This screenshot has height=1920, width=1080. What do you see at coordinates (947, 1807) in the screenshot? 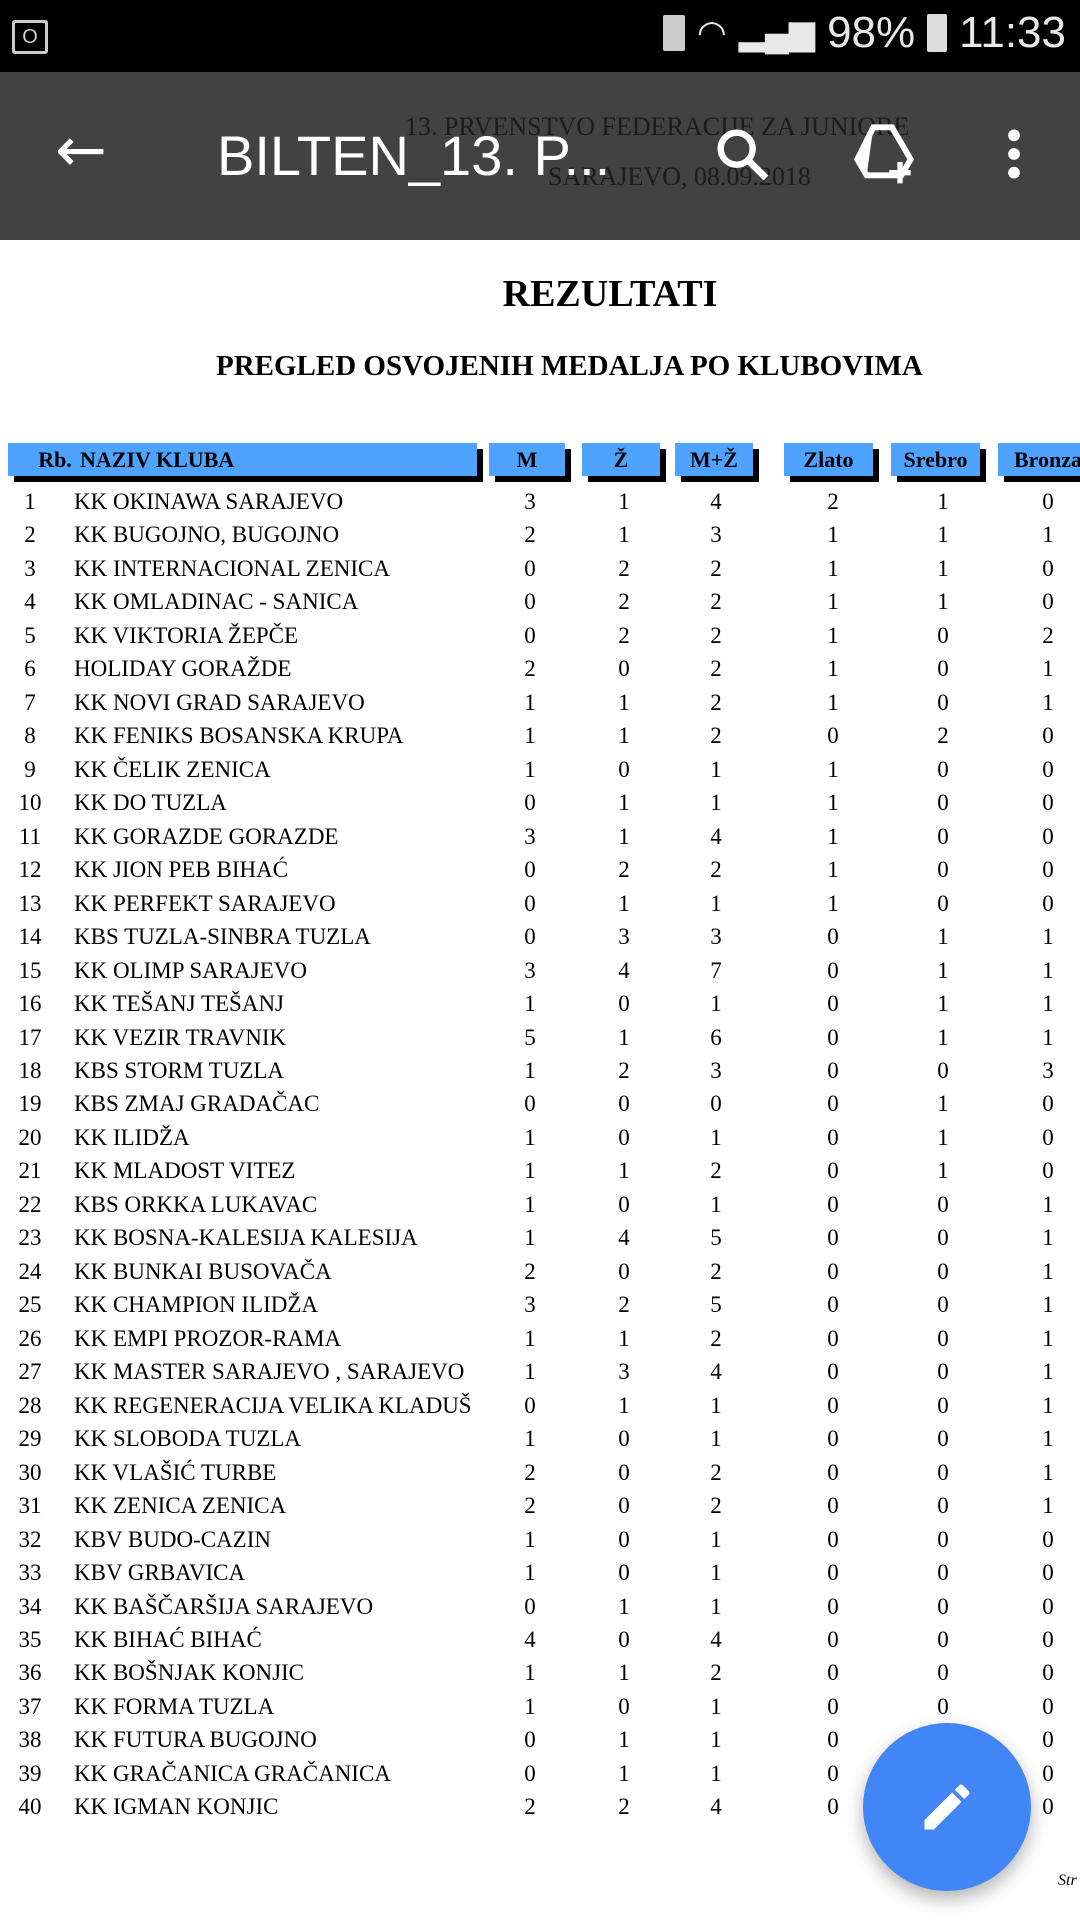
I see `edit-fab-button` at bounding box center [947, 1807].